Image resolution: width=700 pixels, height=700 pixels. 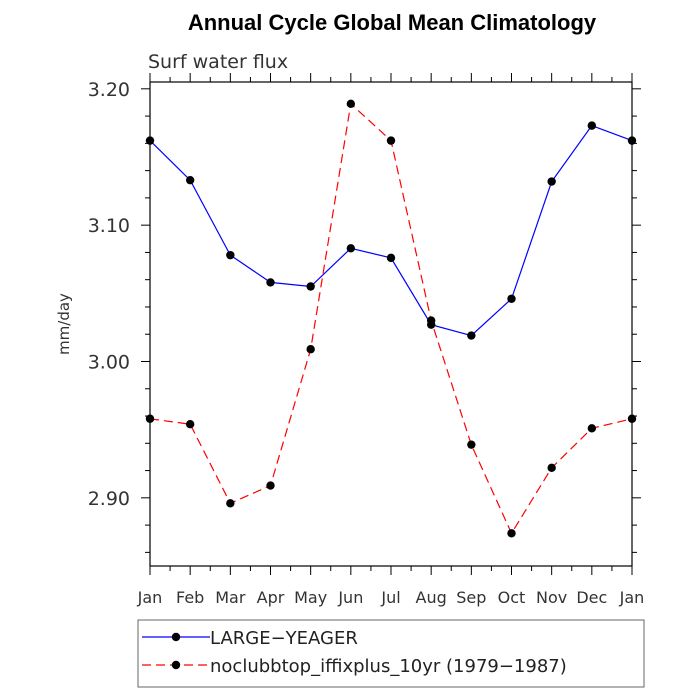 What do you see at coordinates (64, 324) in the screenshot?
I see `y-axis-label: mm/day` at bounding box center [64, 324].